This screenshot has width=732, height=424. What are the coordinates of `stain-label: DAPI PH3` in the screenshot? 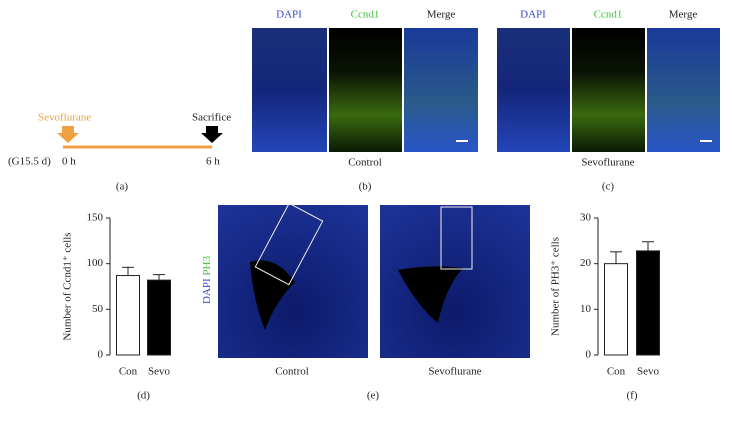 It's located at (207, 280).